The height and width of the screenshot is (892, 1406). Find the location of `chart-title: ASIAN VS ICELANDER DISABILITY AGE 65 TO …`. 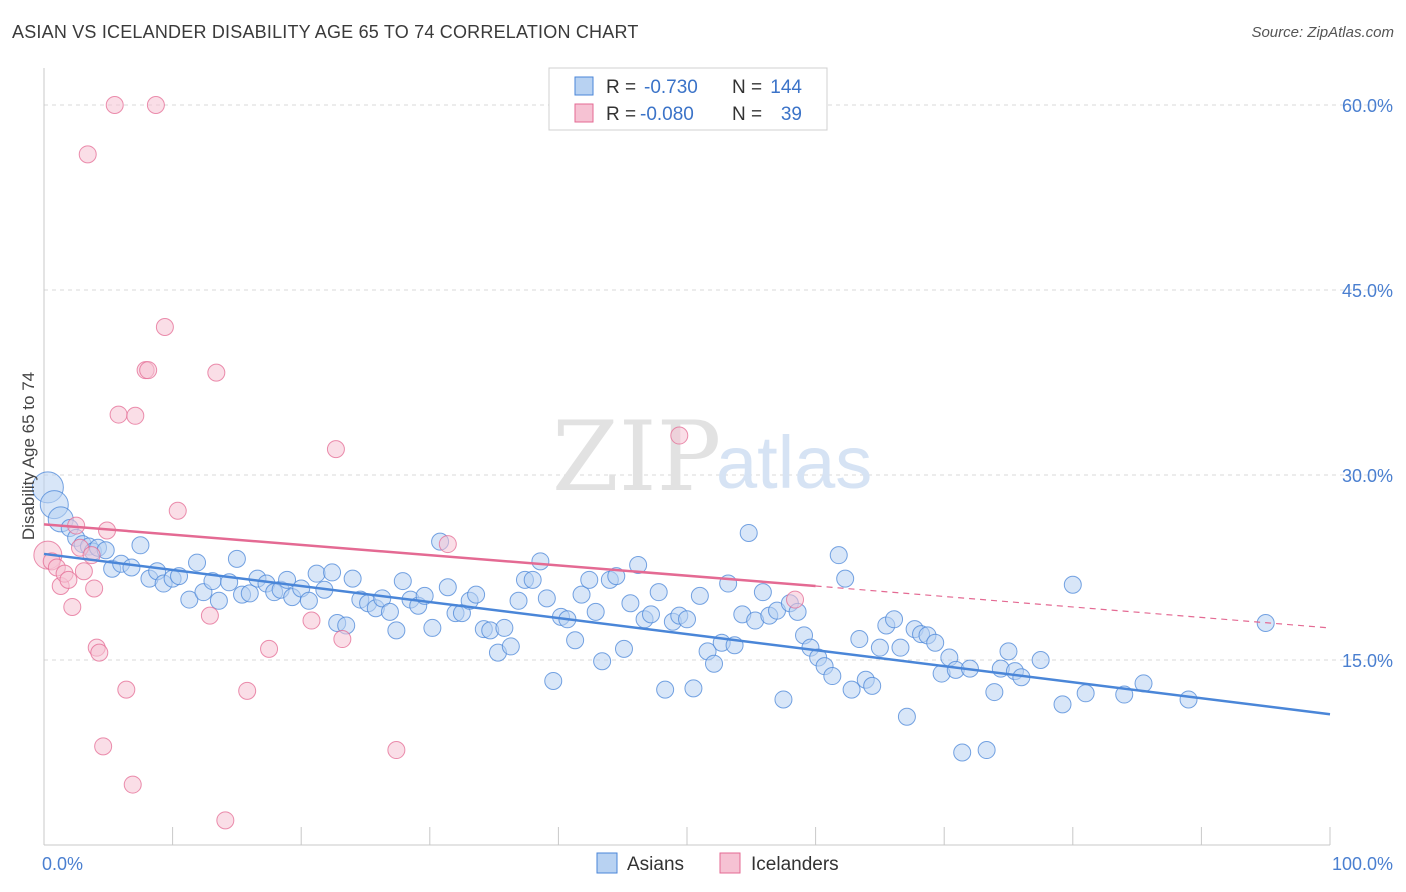

chart-title: ASIAN VS ICELANDER DISABILITY AGE 65 TO … is located at coordinates (325, 32).